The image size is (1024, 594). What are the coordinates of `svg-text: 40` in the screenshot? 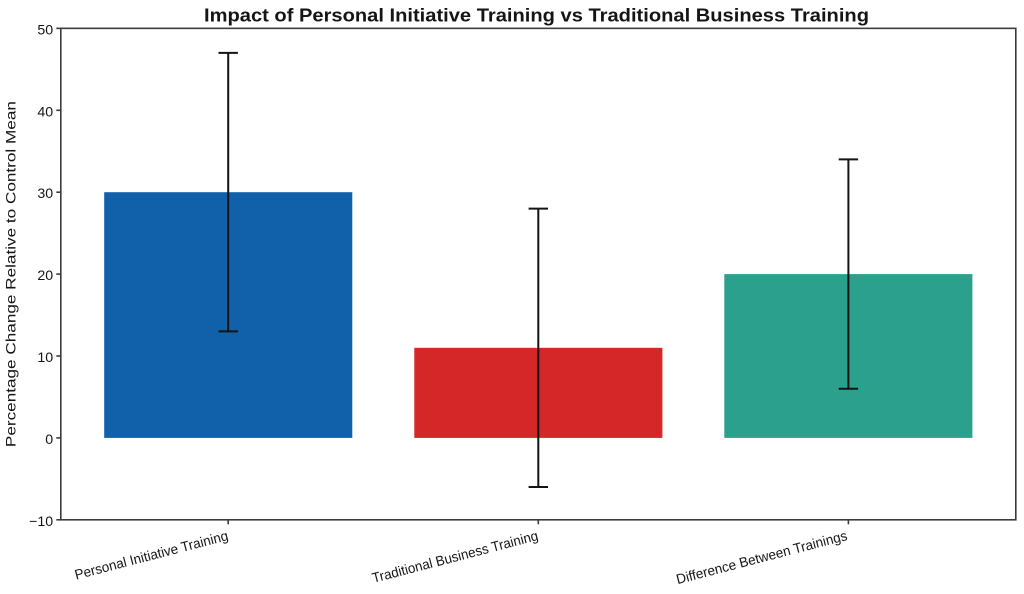 It's located at (45, 112).